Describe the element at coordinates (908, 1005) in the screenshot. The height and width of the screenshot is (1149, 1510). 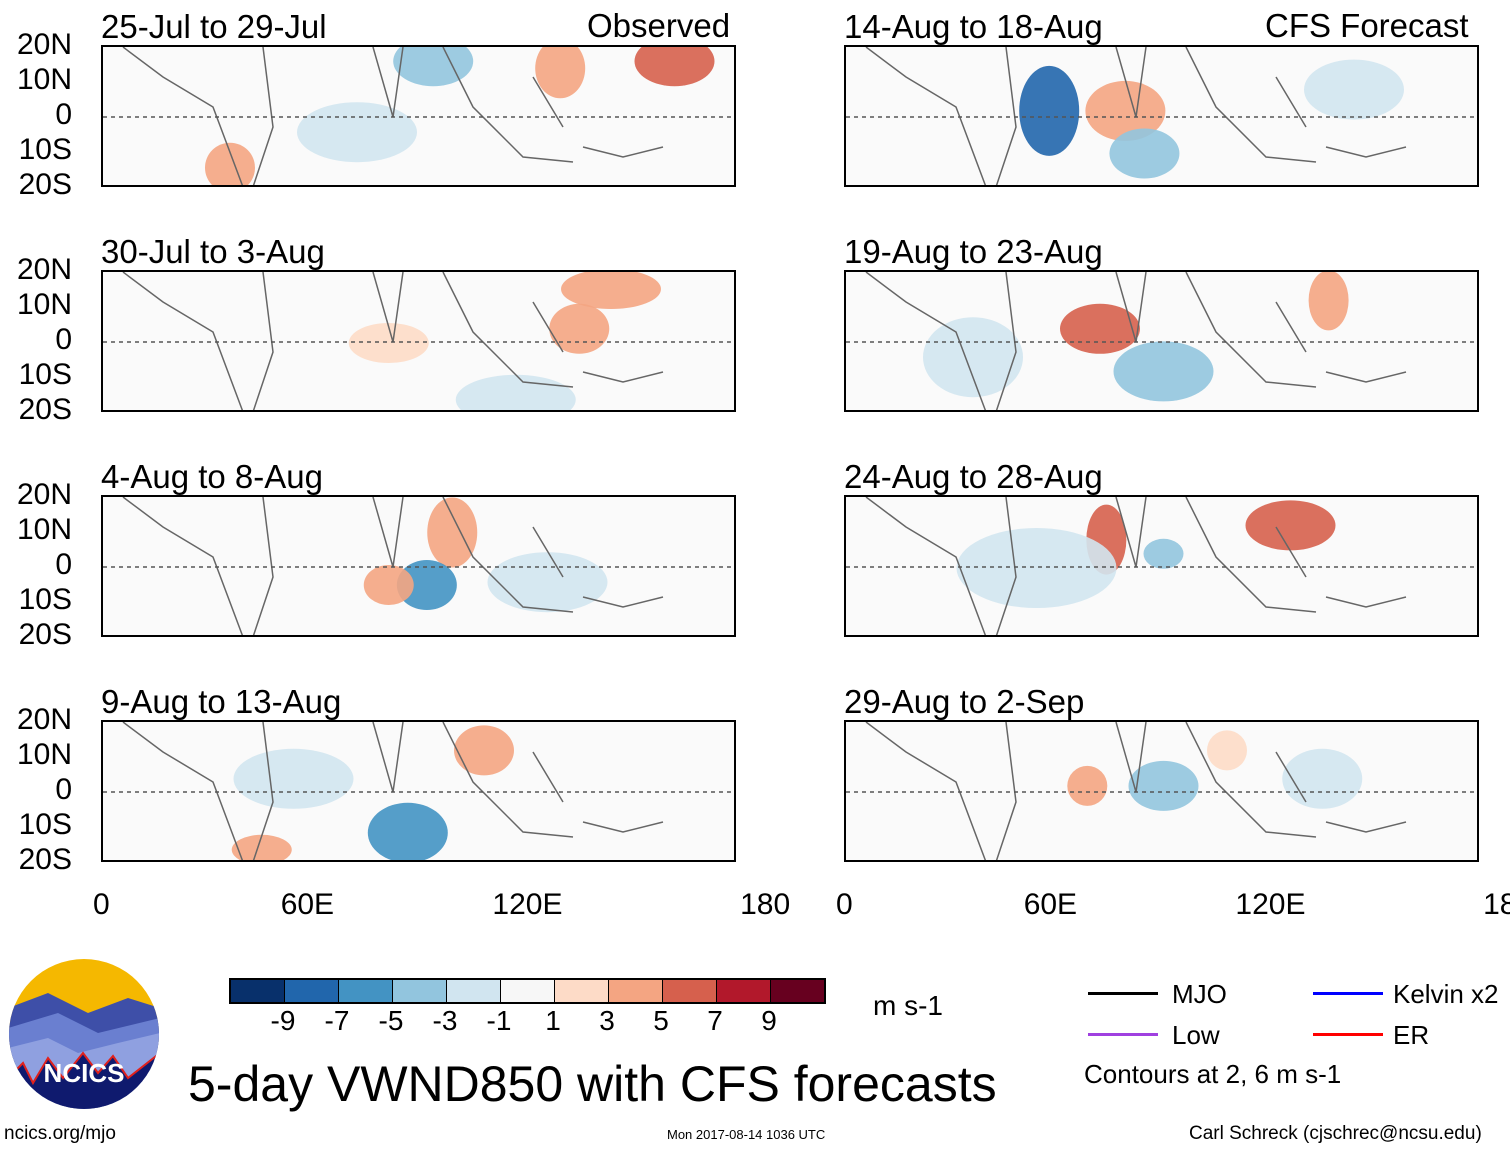
I see `colorbar-units: m s-1` at that location.